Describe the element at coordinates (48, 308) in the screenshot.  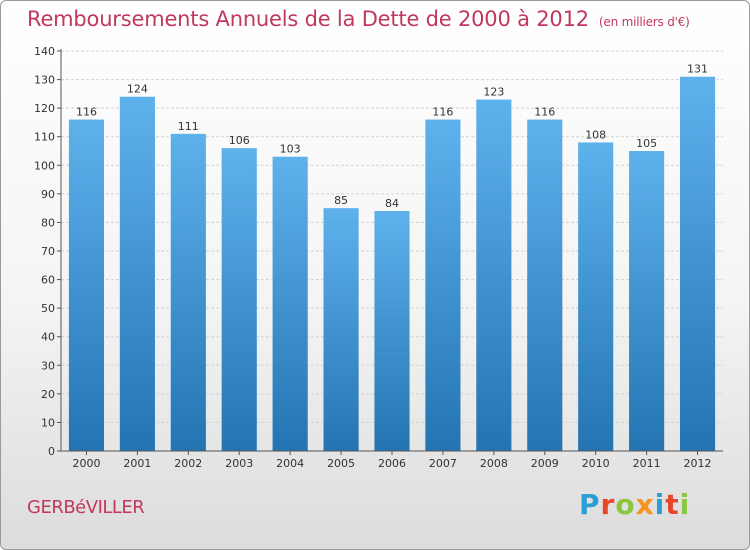
I see `y-tick-label: 50` at that location.